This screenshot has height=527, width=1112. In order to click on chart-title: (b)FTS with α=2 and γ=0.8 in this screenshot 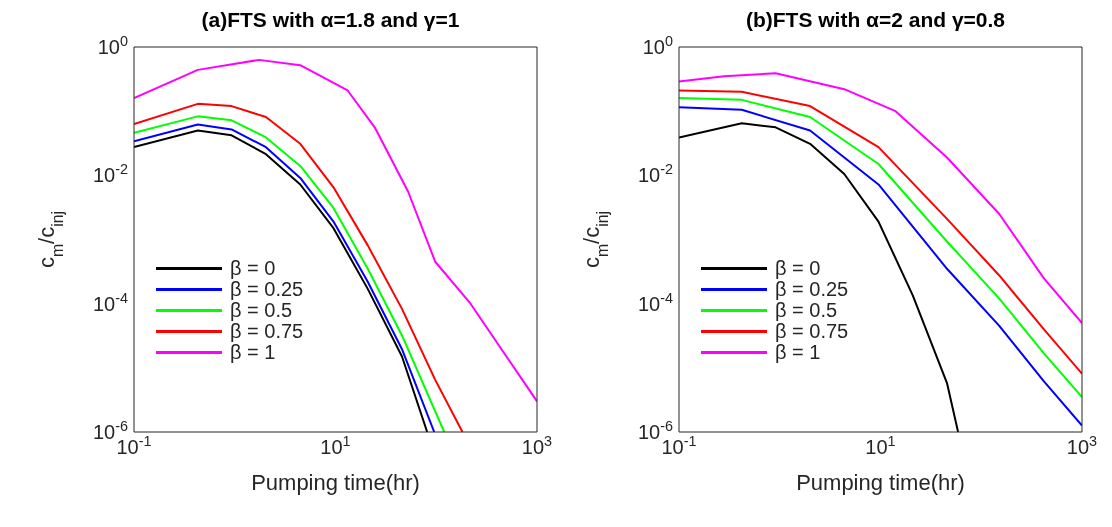, I will do `click(875, 20)`.